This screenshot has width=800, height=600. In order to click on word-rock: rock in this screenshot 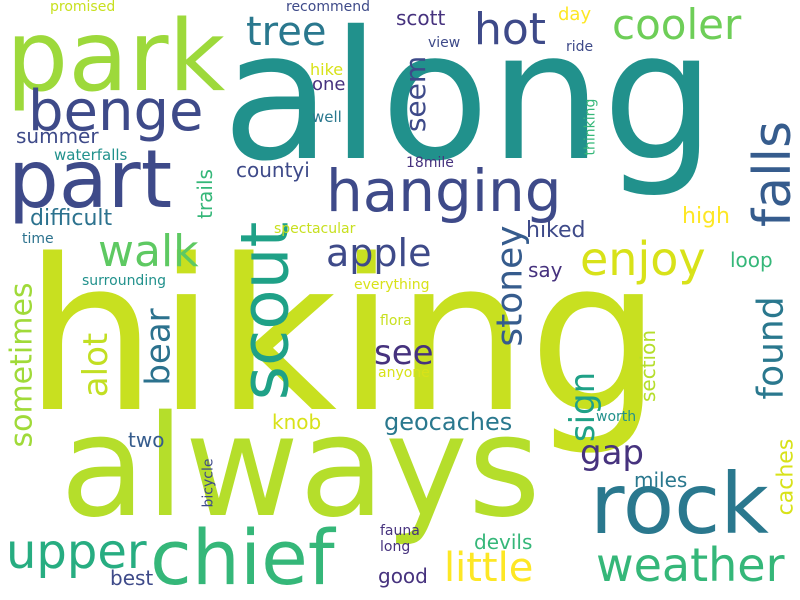, I will do `click(679, 504)`.